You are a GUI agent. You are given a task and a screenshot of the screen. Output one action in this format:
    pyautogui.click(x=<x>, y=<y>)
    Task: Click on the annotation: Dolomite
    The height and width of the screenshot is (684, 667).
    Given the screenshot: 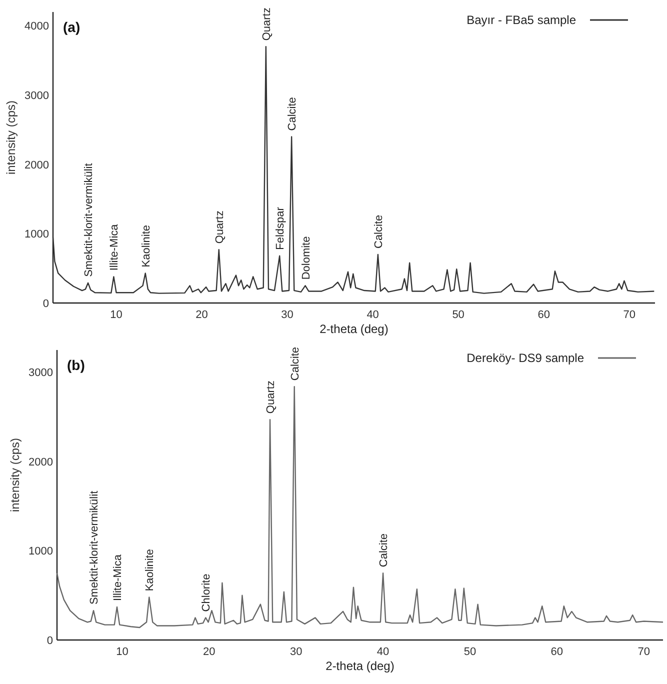 What is the action you would take?
    pyautogui.click(x=306, y=258)
    